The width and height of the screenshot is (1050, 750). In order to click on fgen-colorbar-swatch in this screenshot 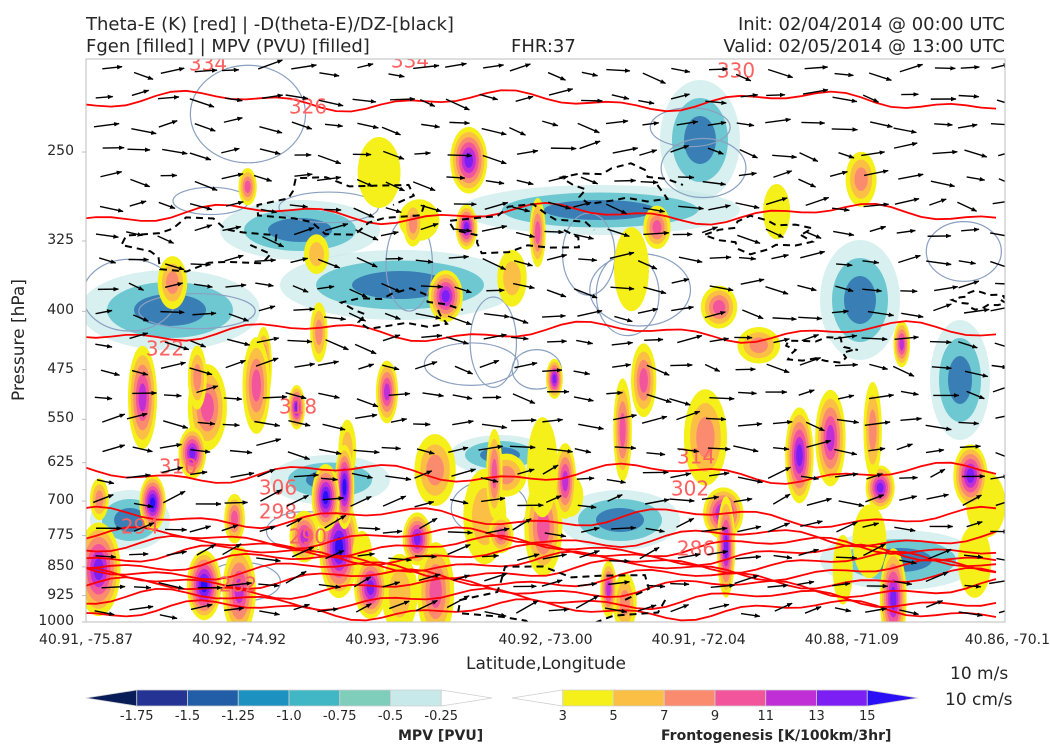, I will do `click(639, 698)`.